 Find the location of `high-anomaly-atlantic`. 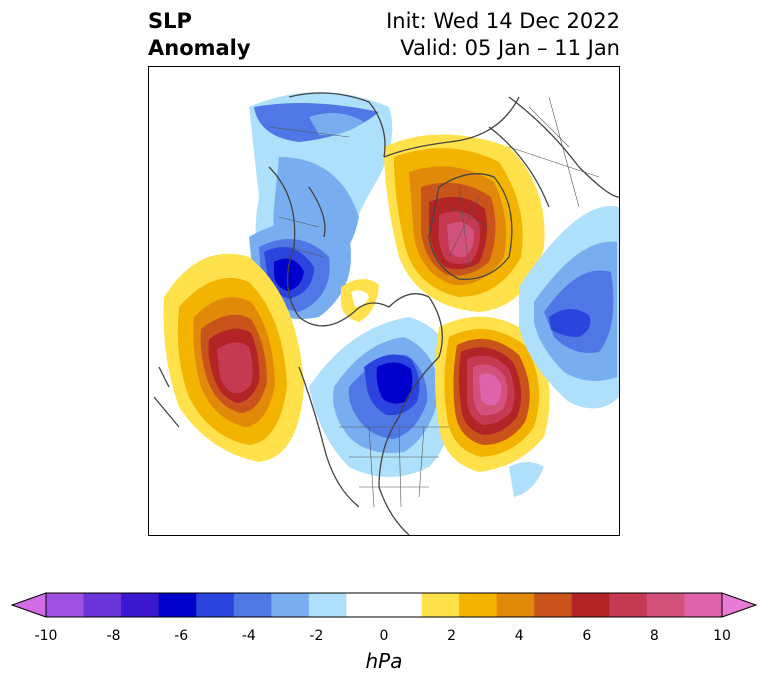

high-anomaly-atlantic is located at coordinates (492, 394).